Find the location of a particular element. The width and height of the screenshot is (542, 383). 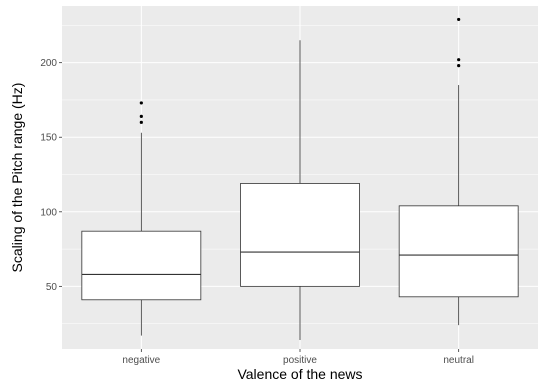

y-axis-title: Scaling of the Pitch range (Hz) is located at coordinates (17, 178).